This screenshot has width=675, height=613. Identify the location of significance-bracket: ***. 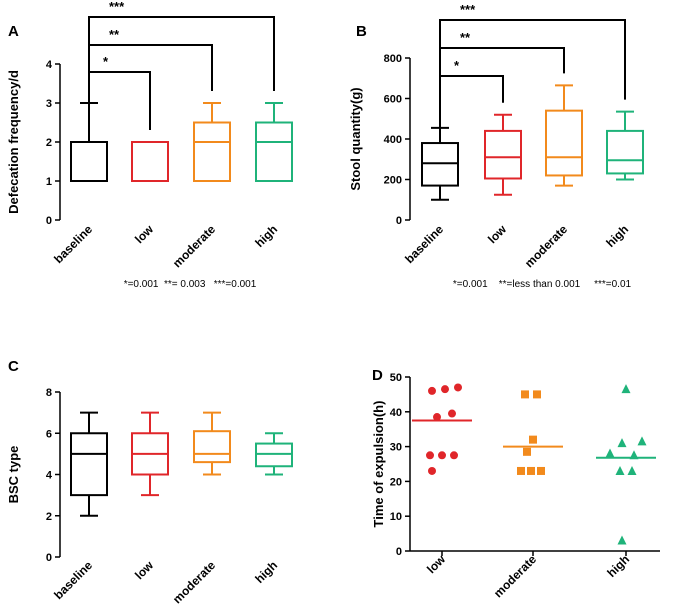
(532, 64).